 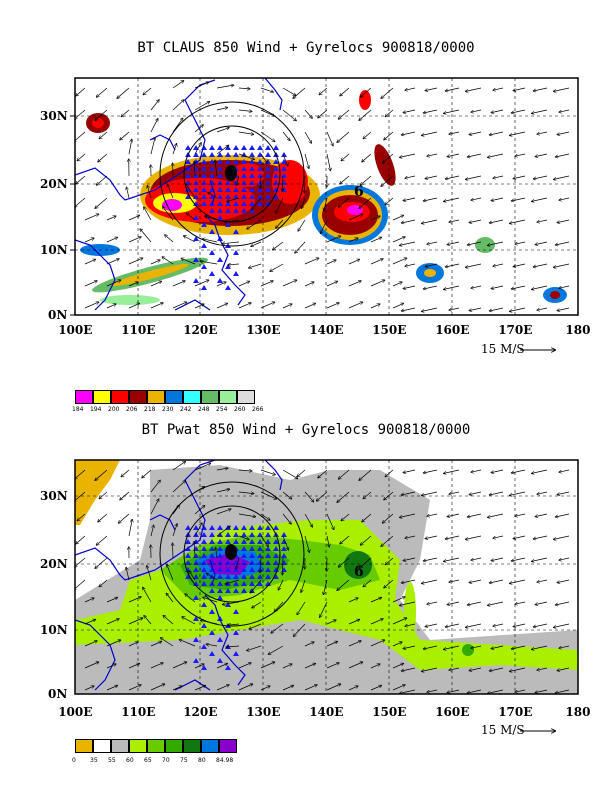 What do you see at coordinates (503, 349) in the screenshot?
I see `panel1-vector-scale: 15 M/S` at bounding box center [503, 349].